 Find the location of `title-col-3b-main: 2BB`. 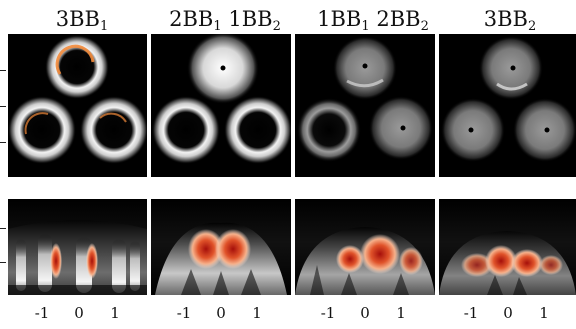

title-col-3b-main: 2BB is located at coordinates (398, 19).